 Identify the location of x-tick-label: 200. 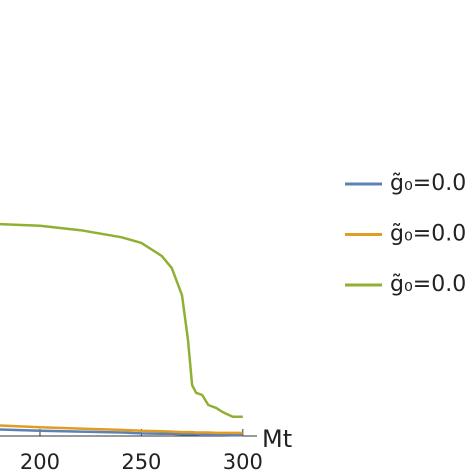
(40, 462).